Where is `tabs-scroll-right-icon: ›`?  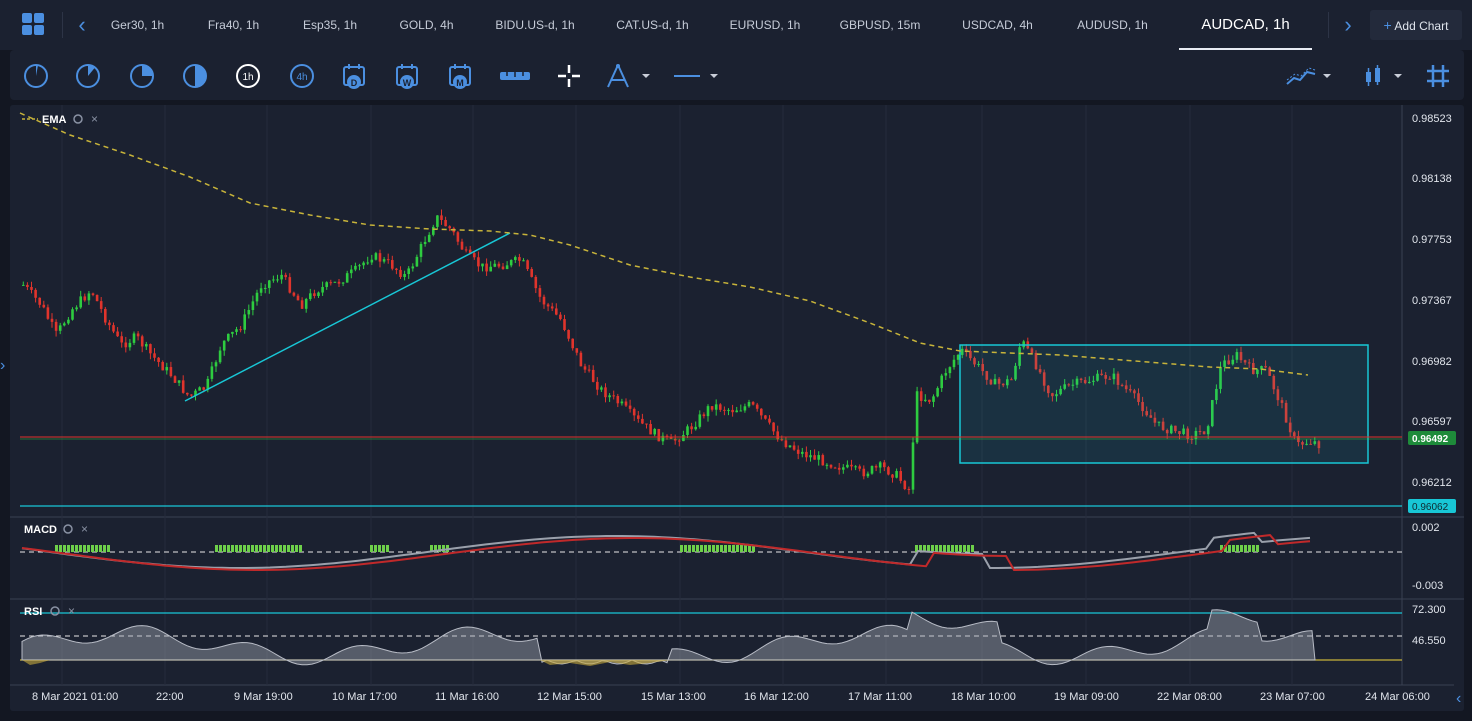
tabs-scroll-right-icon: › is located at coordinates (1348, 24).